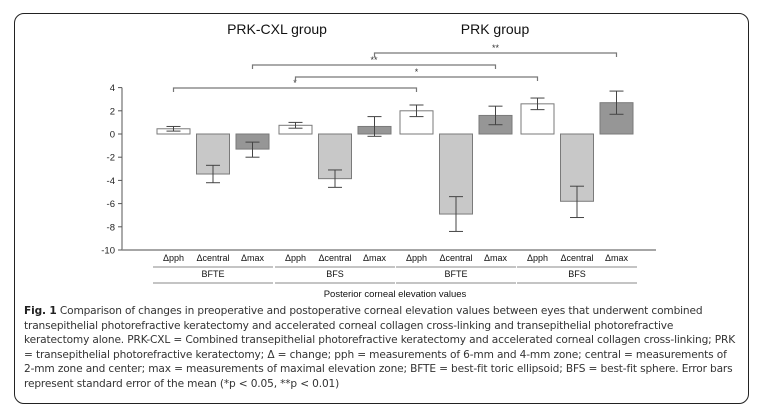  I want to click on group-title: PRK-CXL group, so click(277, 29).